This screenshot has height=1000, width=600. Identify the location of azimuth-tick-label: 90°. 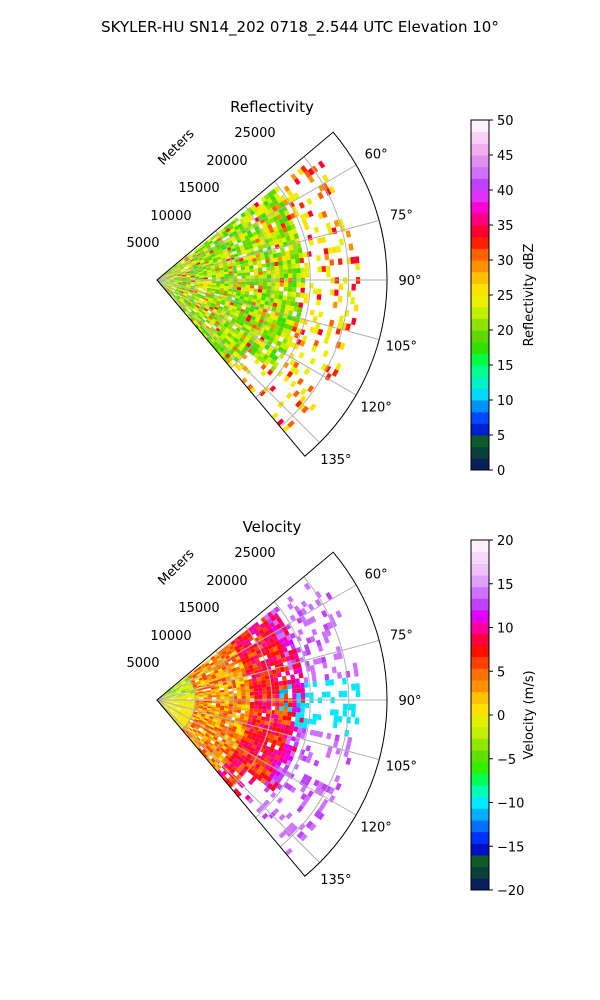
(409, 701).